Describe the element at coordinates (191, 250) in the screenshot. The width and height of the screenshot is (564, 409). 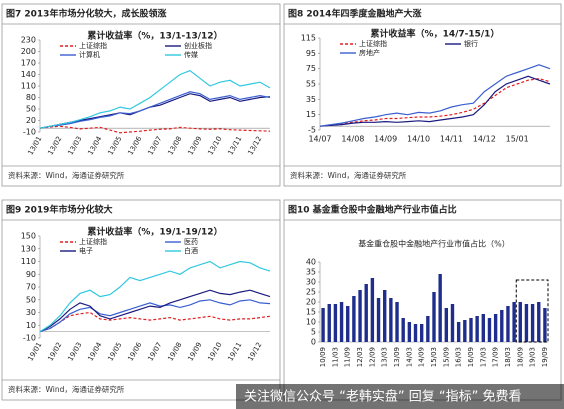
I see `legend-label: 白酒` at that location.